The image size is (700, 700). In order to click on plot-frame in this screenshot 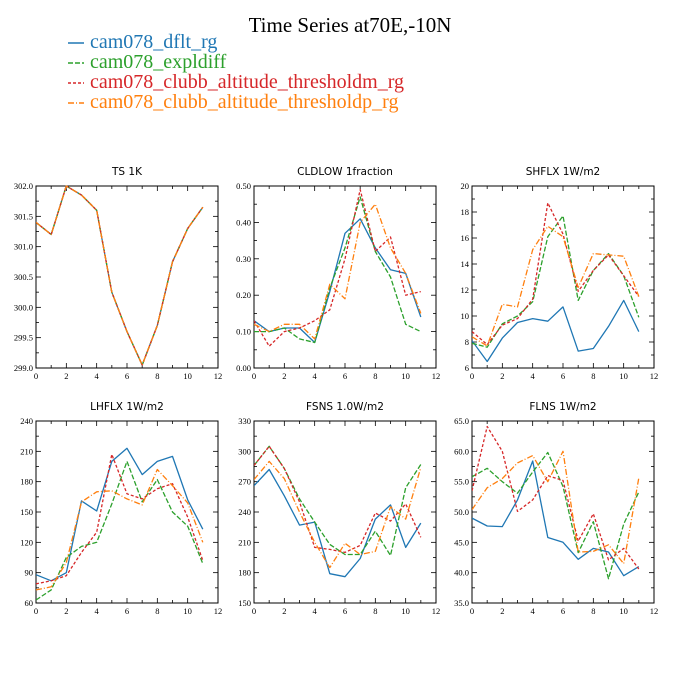, I will do `click(127, 277)`.